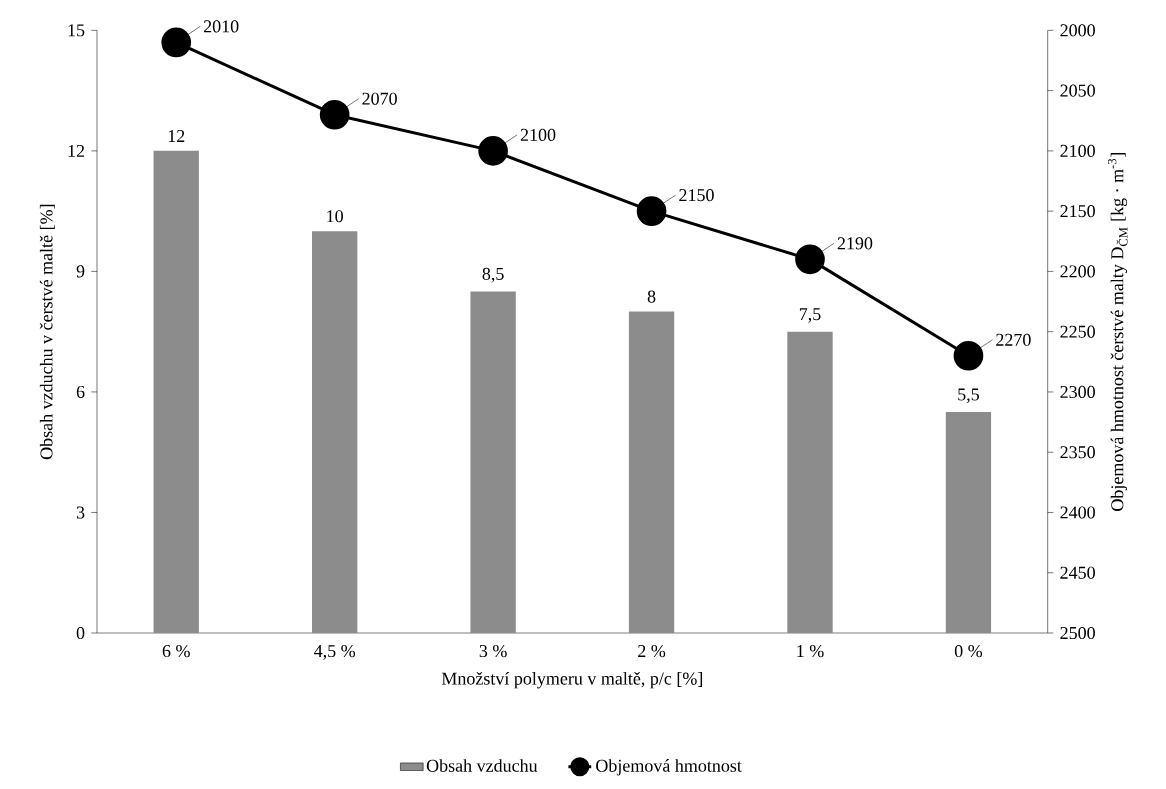  What do you see at coordinates (80, 391) in the screenshot?
I see `y-tick-label: 6` at bounding box center [80, 391].